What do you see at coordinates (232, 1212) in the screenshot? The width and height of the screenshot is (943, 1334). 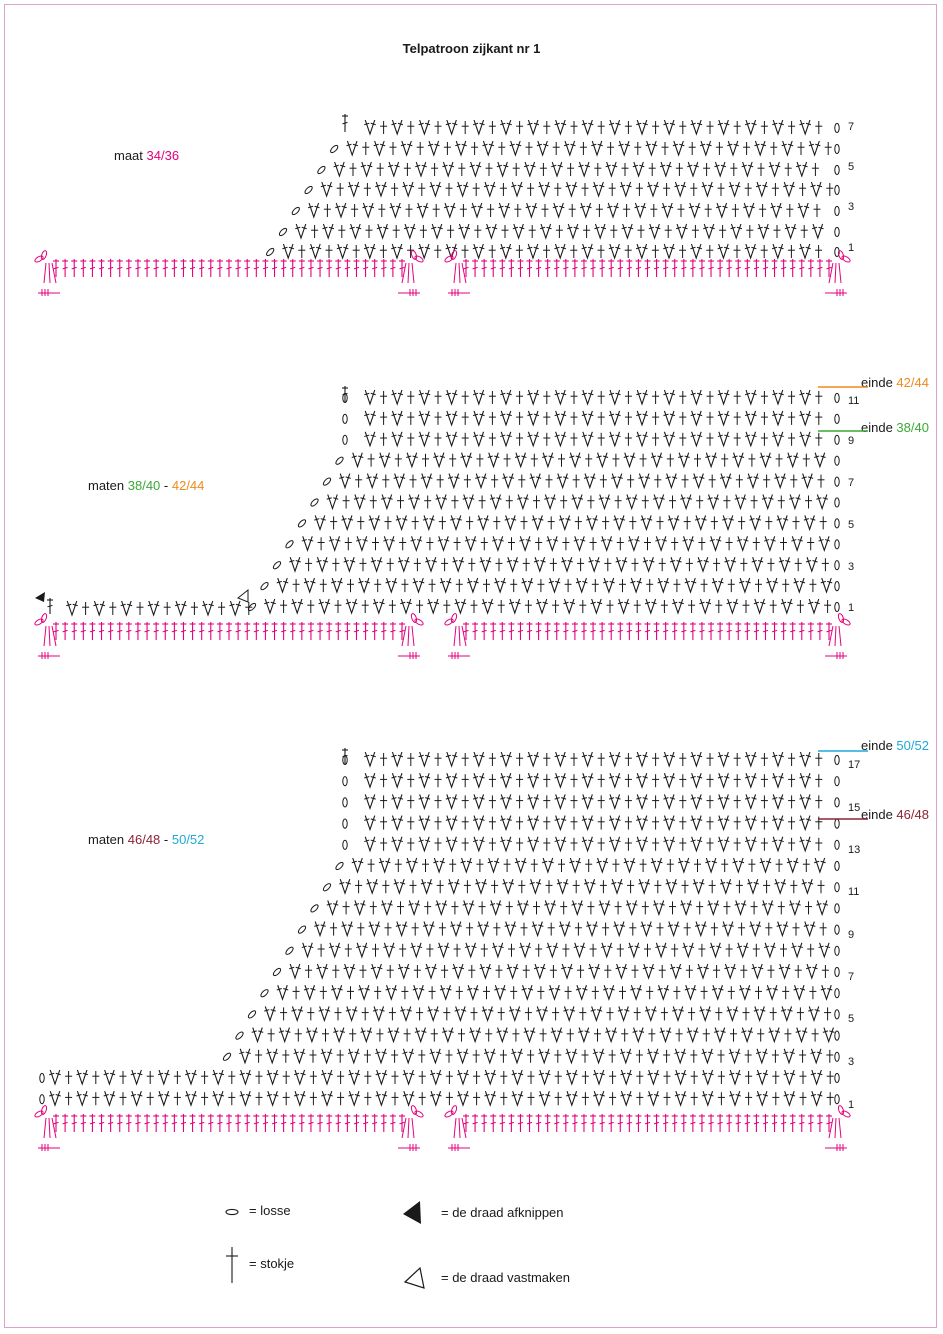 I see `chain-stitch-icon` at bounding box center [232, 1212].